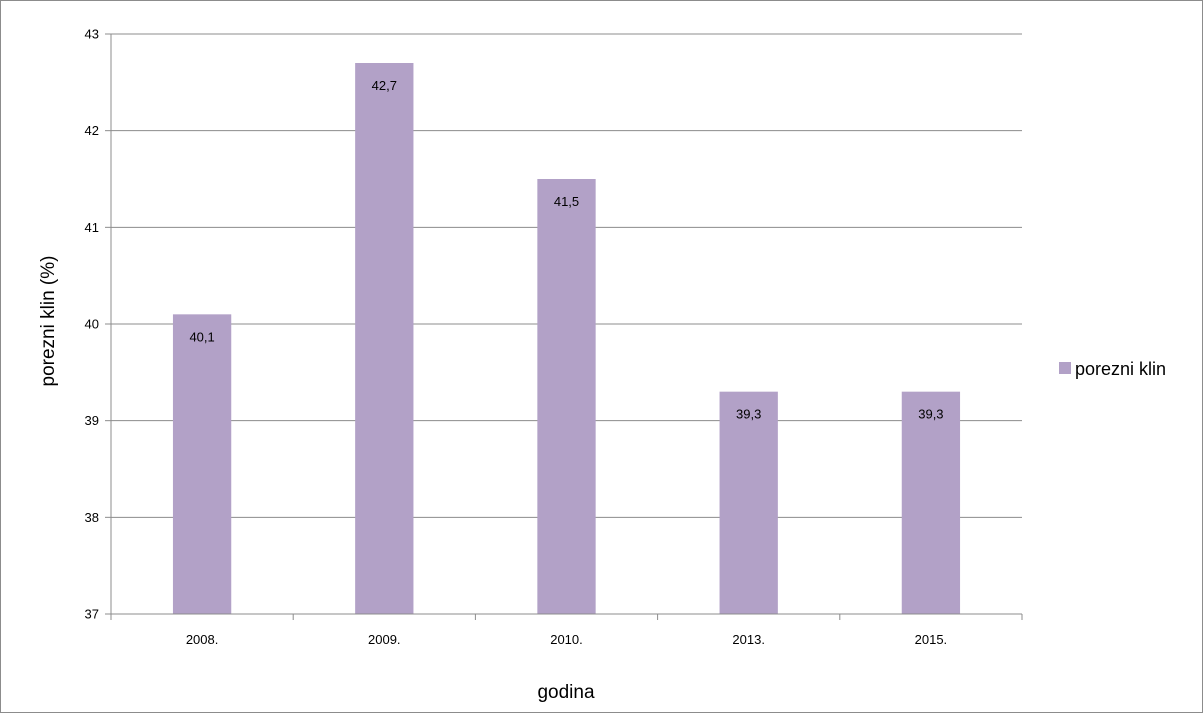 This screenshot has height=714, width=1203. I want to click on legend: porezni klin, so click(1112, 369).